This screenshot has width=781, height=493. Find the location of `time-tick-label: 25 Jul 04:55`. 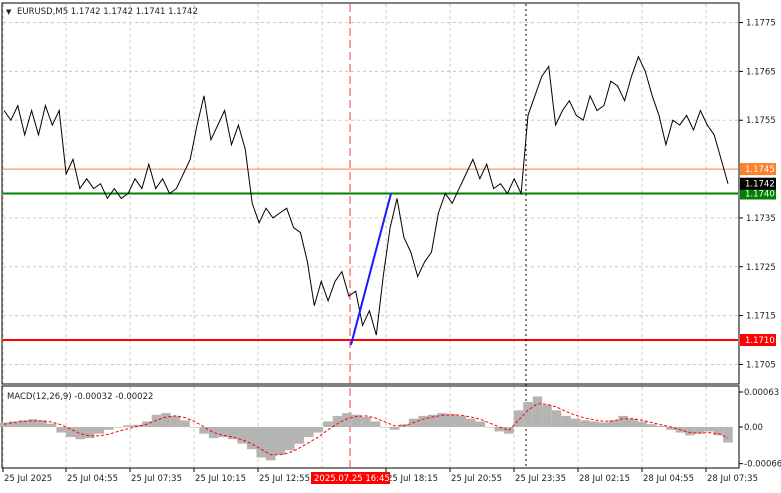

time-tick-label: 25 Jul 04:55 is located at coordinates (92, 479).